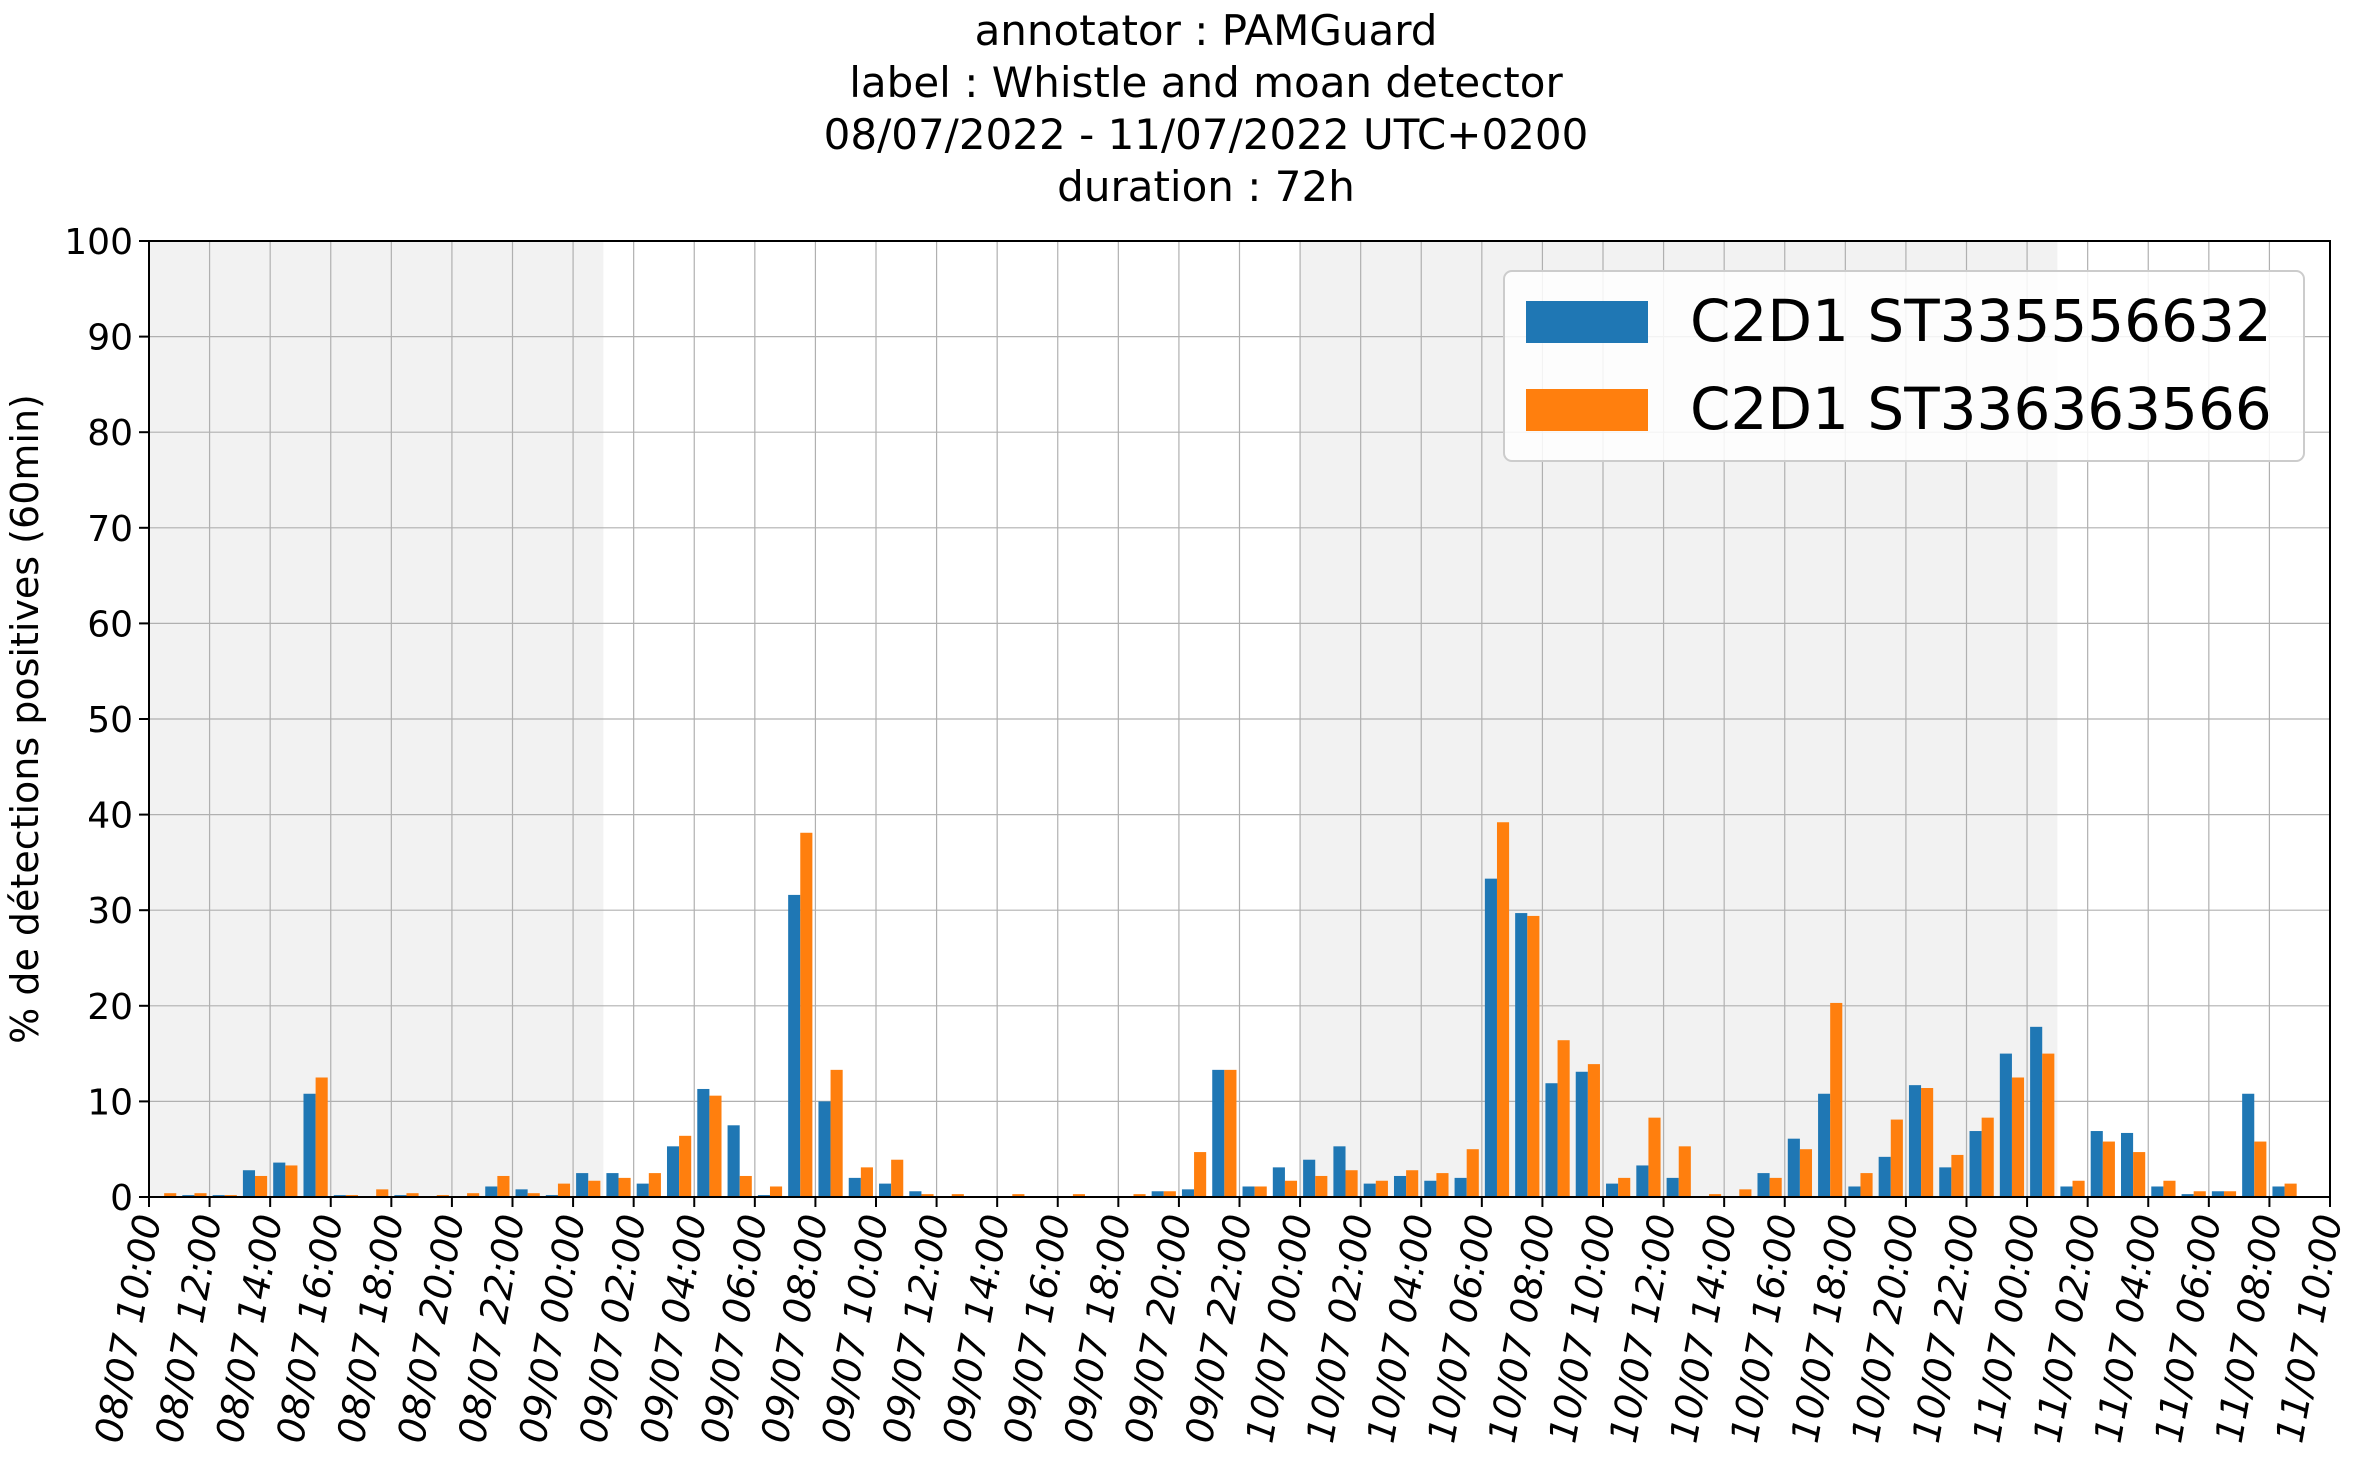  Describe the element at coordinates (1587, 410) in the screenshot. I see `legend-swatch` at that location.